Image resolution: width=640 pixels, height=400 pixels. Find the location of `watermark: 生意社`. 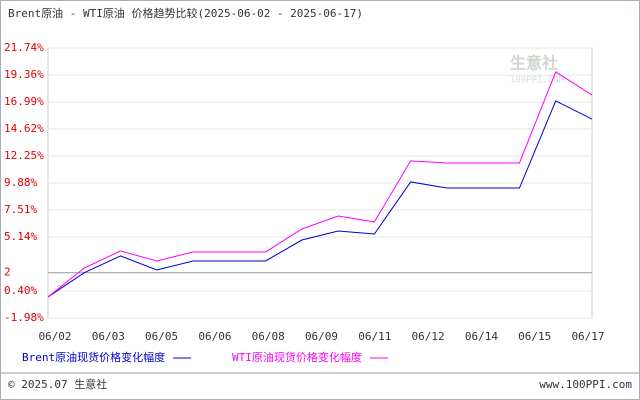

watermark: 生意社 is located at coordinates (534, 63).